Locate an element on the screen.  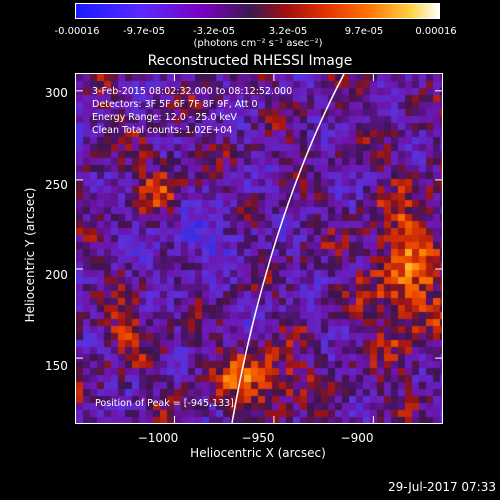
x-axis-label: Heliocentric X (arcsec) is located at coordinates (258, 453).